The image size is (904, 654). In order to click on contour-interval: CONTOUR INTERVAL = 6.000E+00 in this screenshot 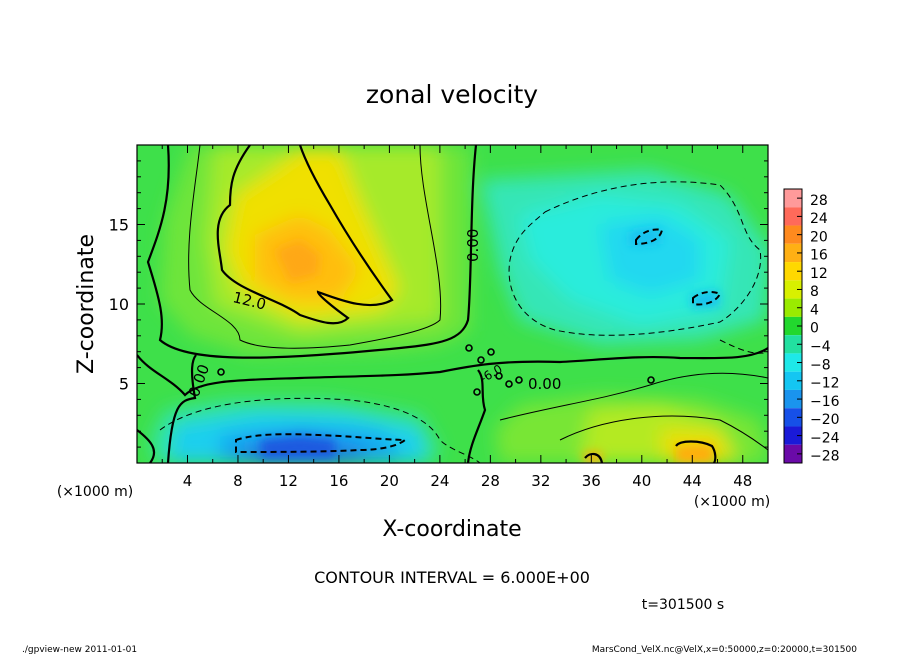, I will do `click(452, 577)`.